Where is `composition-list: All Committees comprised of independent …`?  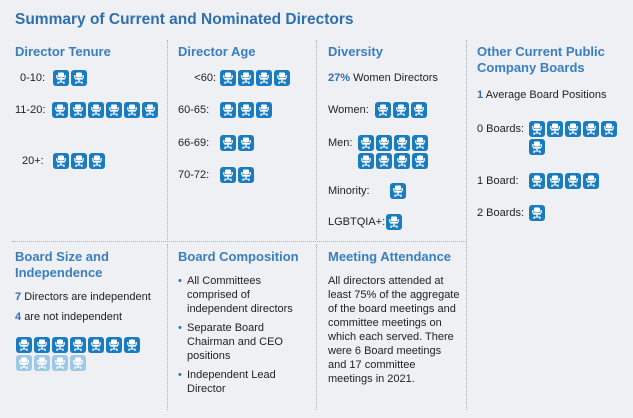
composition-list: All Committees comprised of independent … is located at coordinates (245, 335).